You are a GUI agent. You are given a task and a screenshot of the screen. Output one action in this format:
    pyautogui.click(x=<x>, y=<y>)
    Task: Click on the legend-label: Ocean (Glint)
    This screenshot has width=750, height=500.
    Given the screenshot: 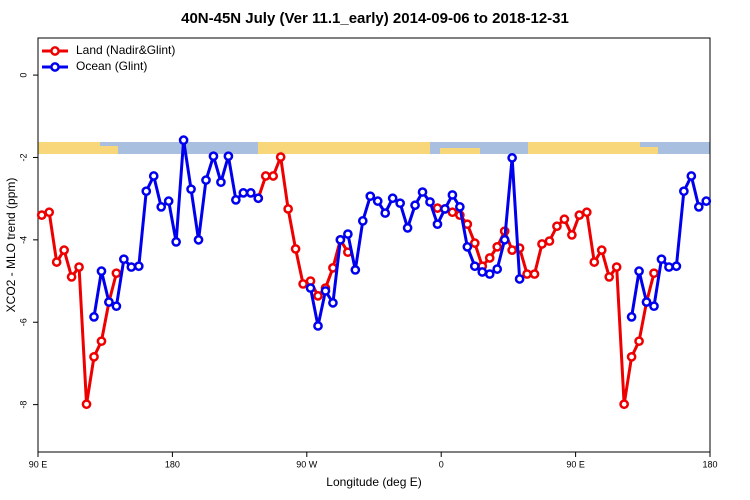 What is the action you would take?
    pyautogui.click(x=111, y=66)
    